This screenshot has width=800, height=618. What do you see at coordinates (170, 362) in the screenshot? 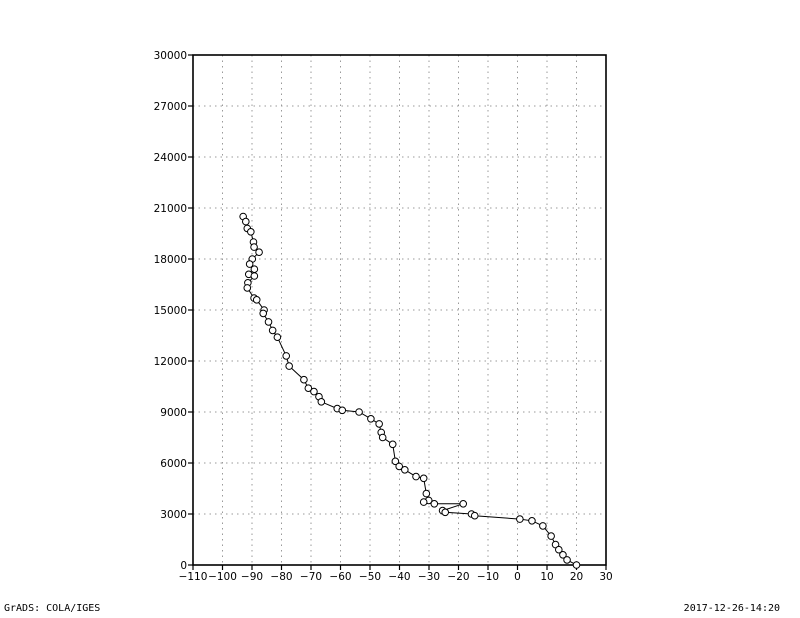
I see `y-tick-label: 12000` at bounding box center [170, 362].